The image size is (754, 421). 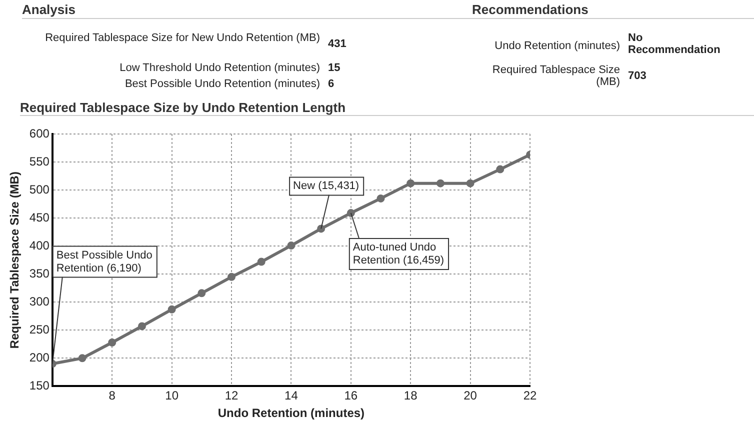 I want to click on x-tick-label: 16, so click(x=351, y=395).